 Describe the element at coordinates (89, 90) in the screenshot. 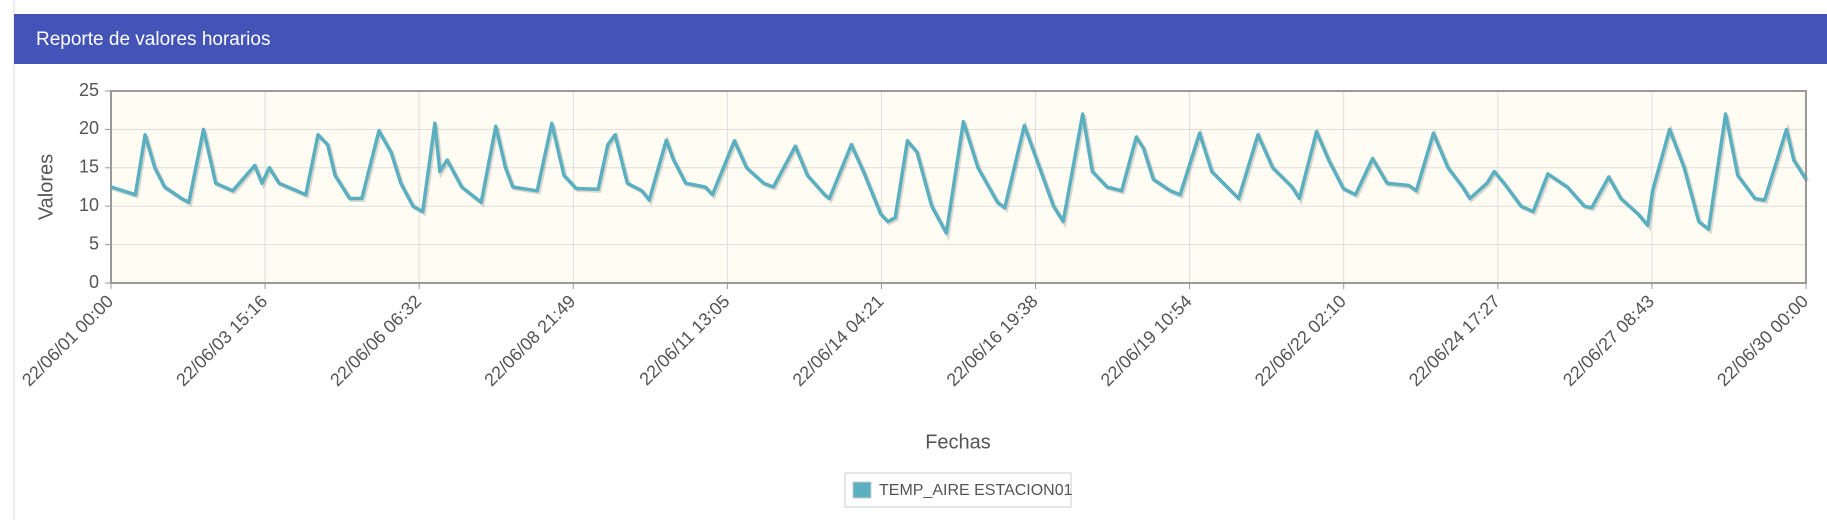

I see `y-tick-label: 25` at that location.